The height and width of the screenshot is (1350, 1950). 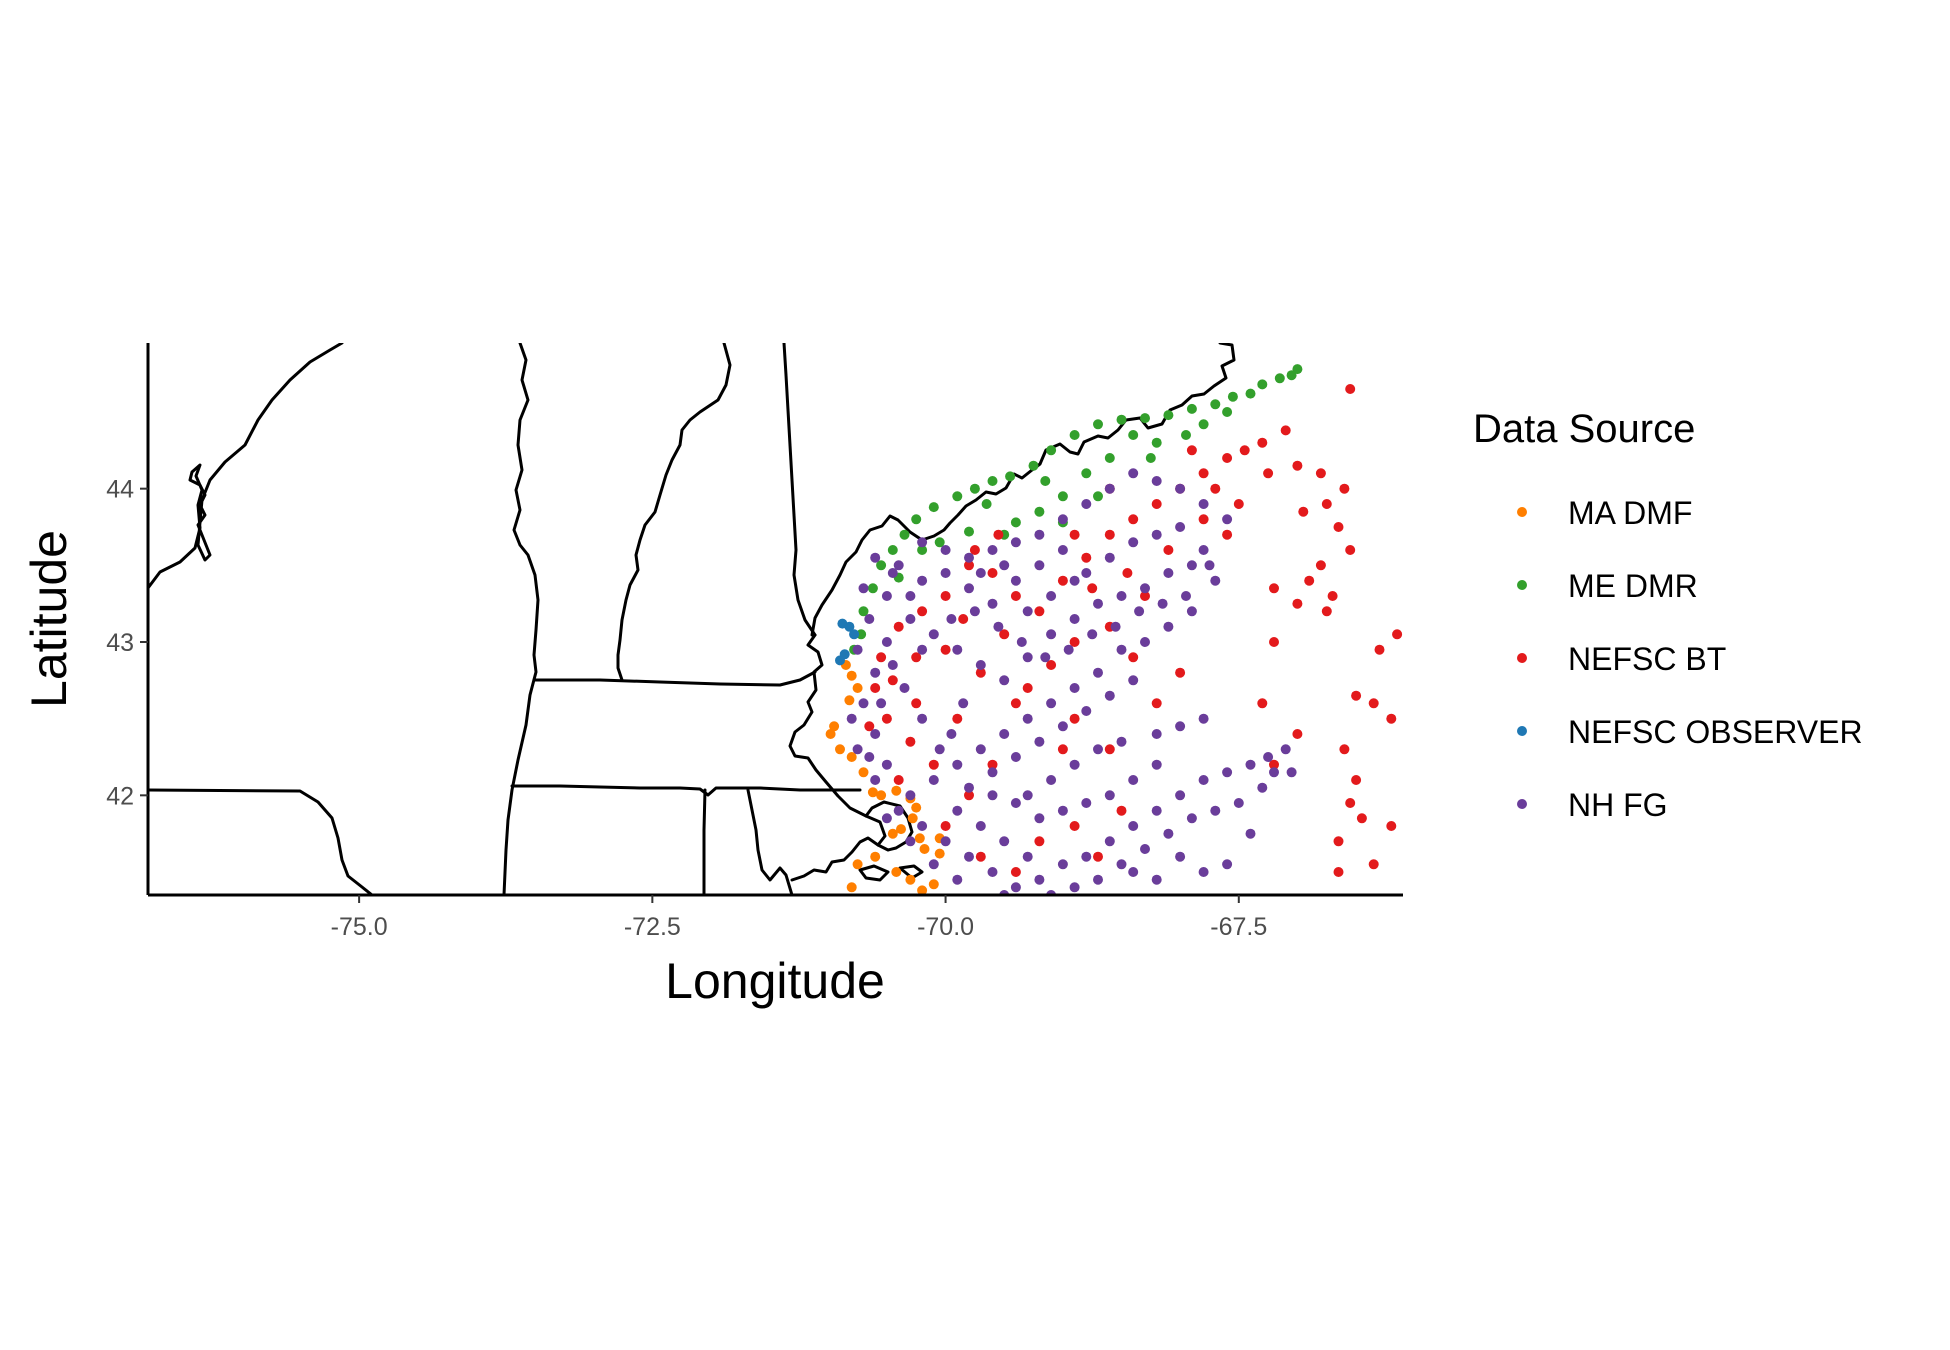 I want to click on series-ma-dmf, so click(x=885, y=777).